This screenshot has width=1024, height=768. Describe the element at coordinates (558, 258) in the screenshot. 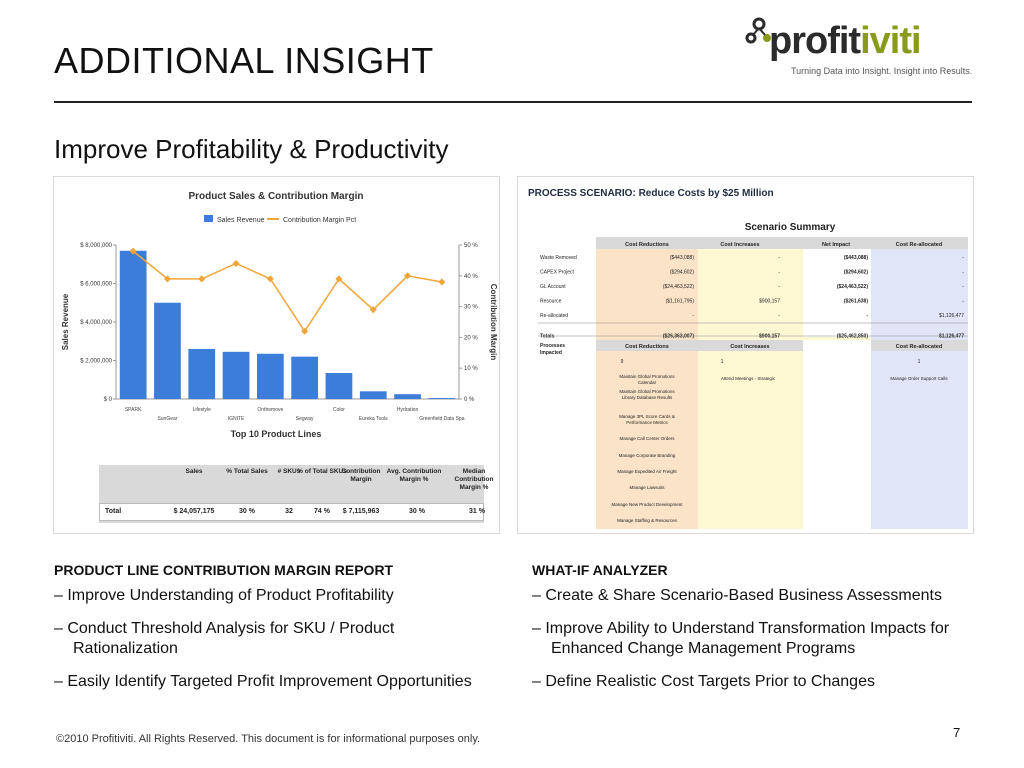

I see `scenario-row-label: Waste Removed` at that location.